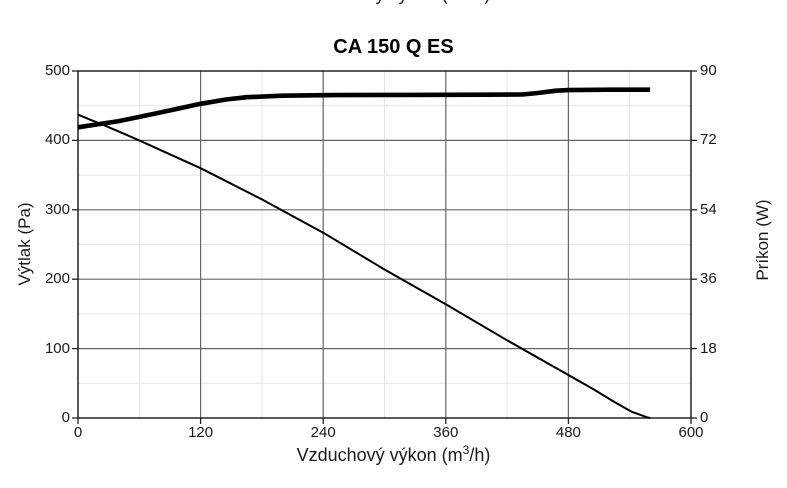 The height and width of the screenshot is (488, 787). What do you see at coordinates (708, 279) in the screenshot?
I see `y-right-tick-label: 36` at bounding box center [708, 279].